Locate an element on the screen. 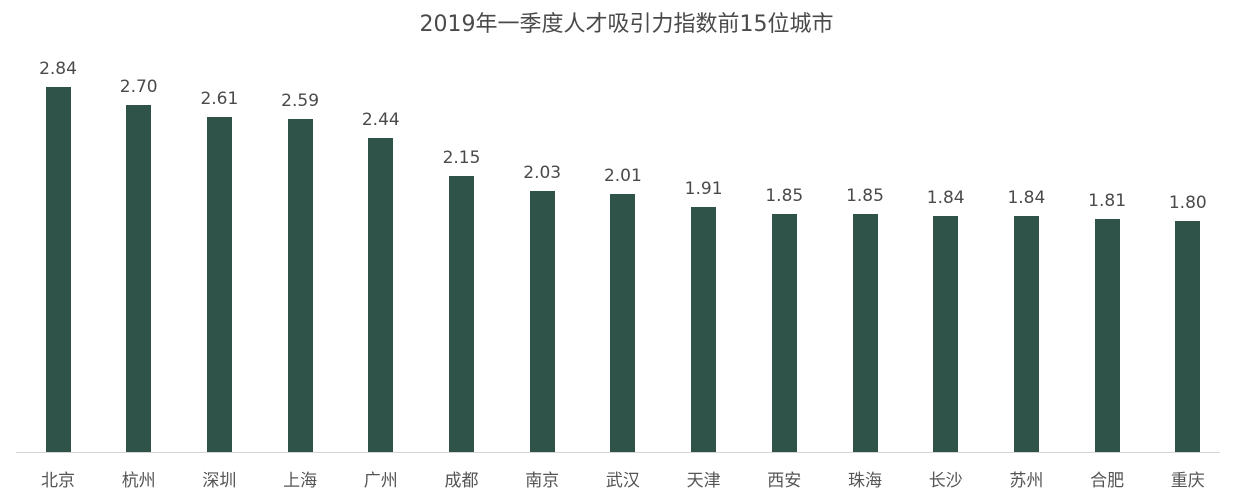 This screenshot has height=500, width=1253. x-tick-label: 合肥 is located at coordinates (1107, 481).